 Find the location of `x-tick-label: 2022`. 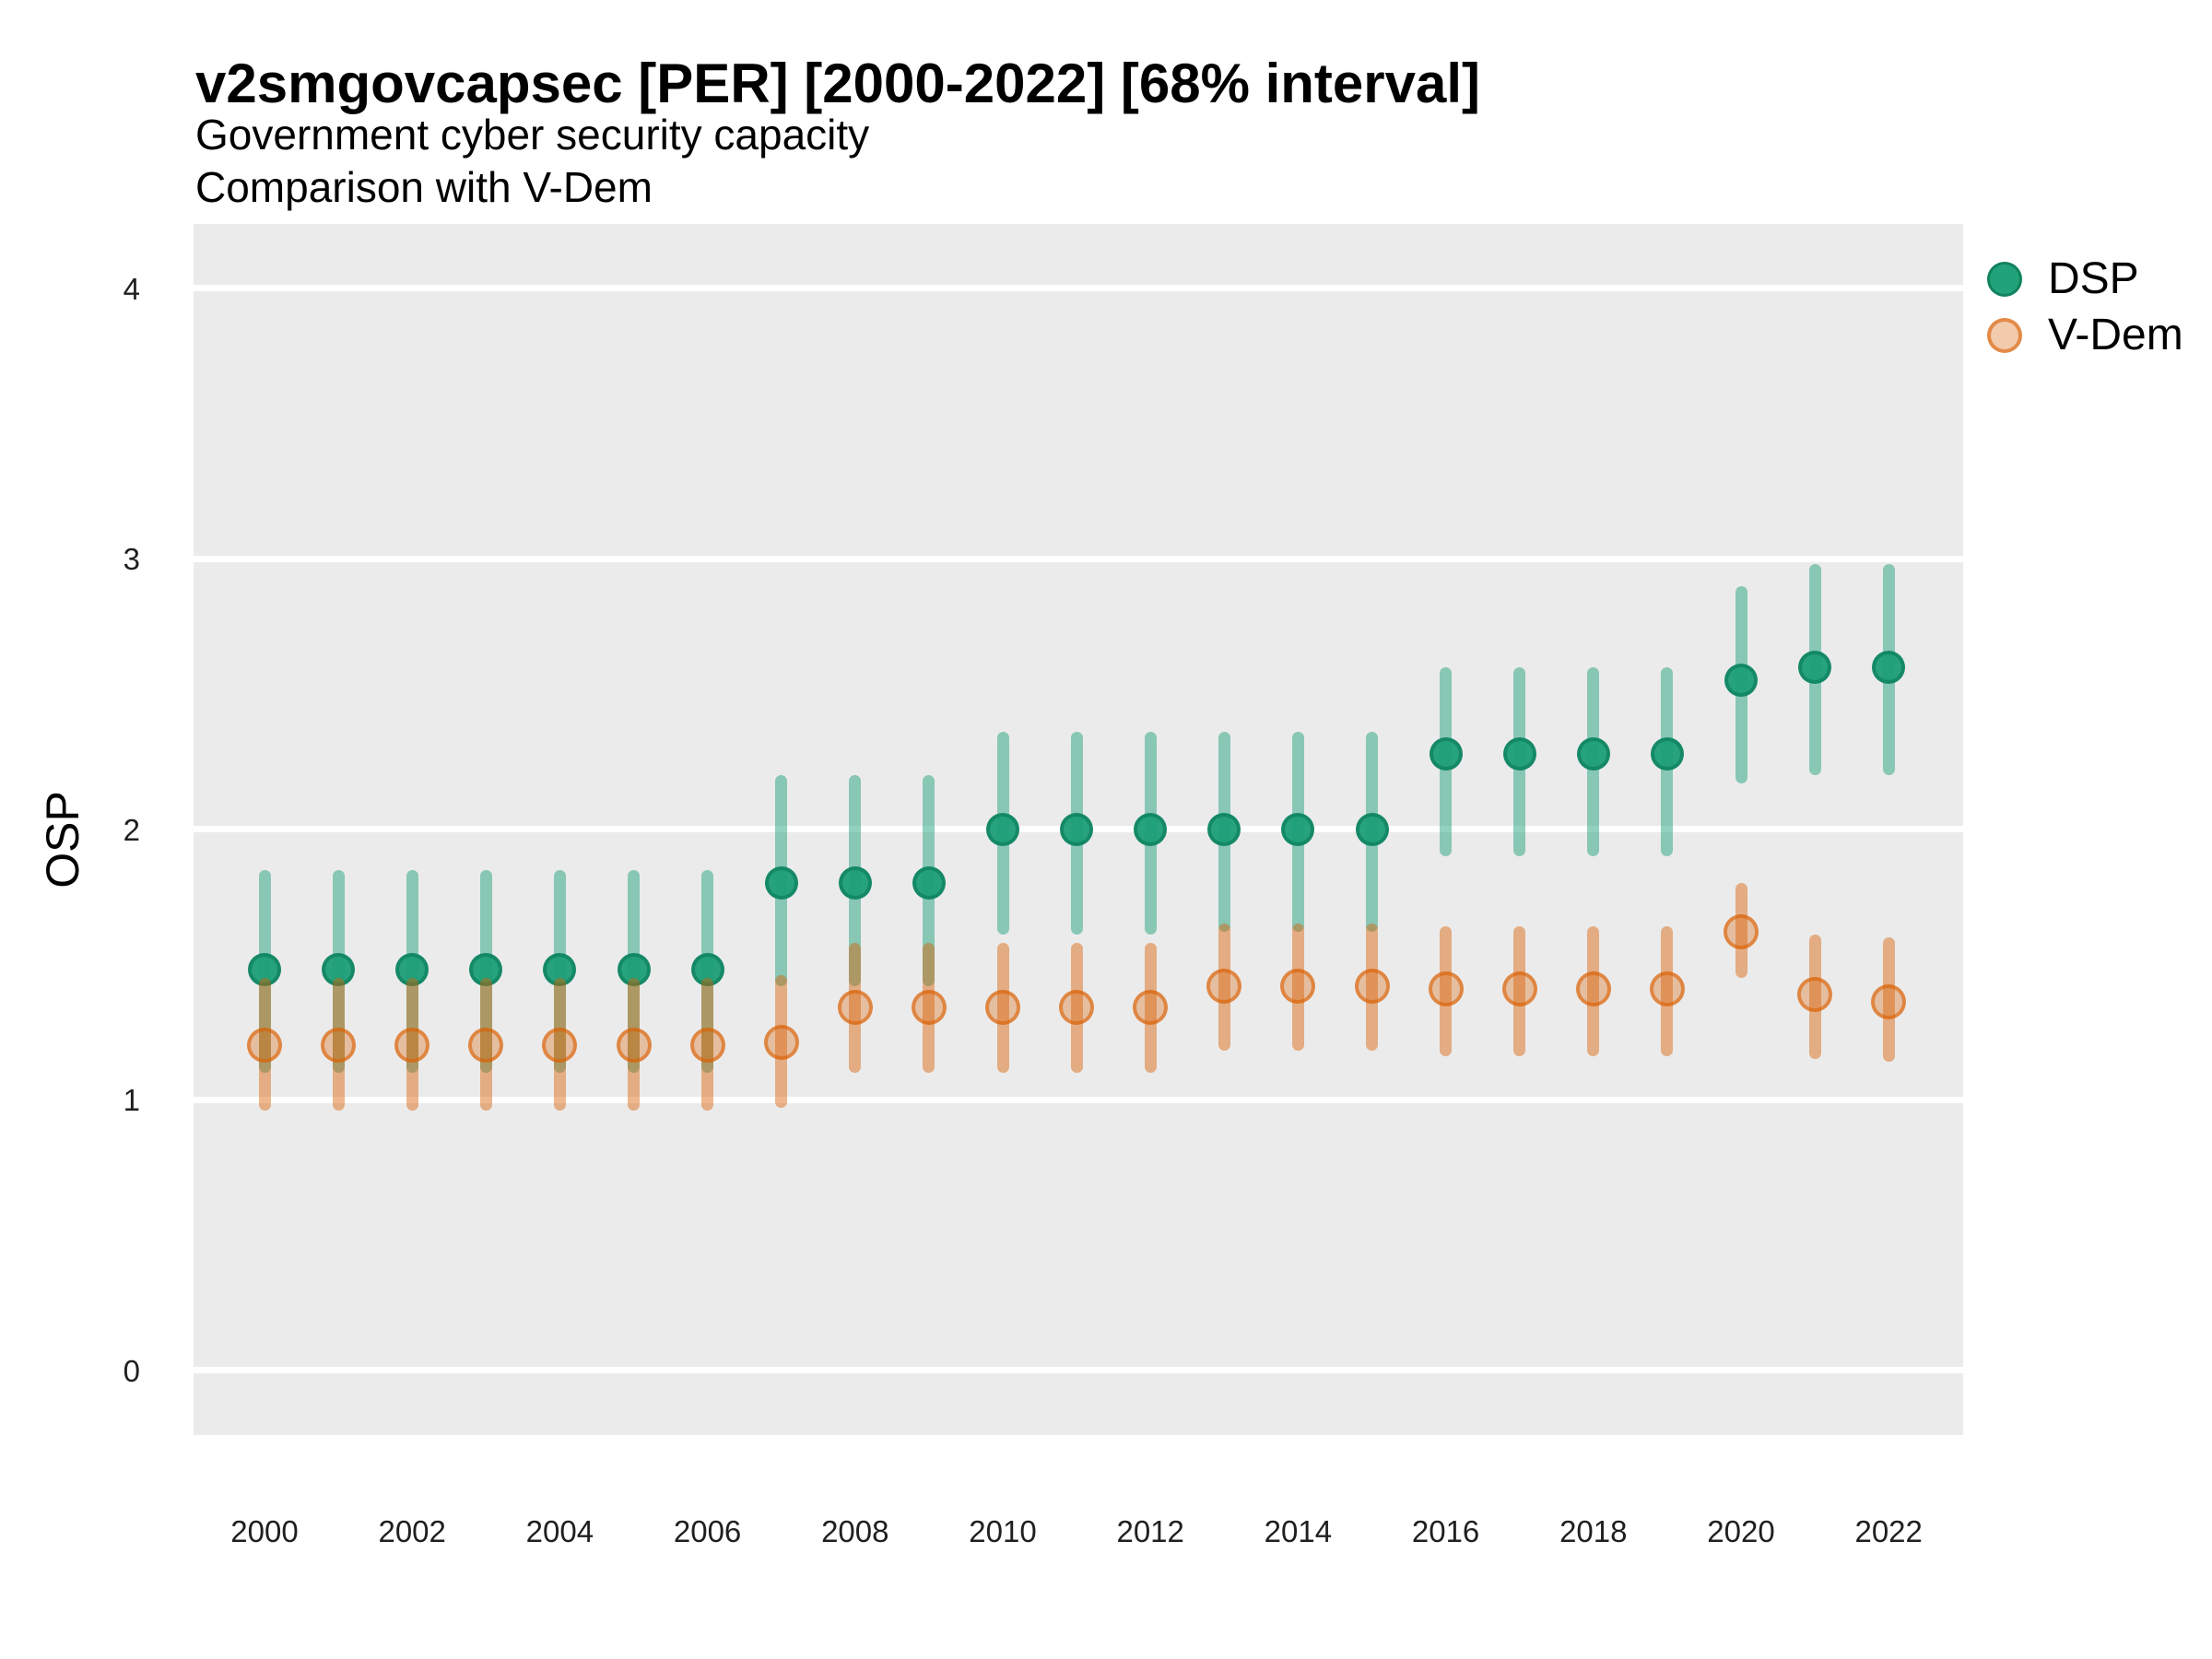

x-tick-label: 2022 is located at coordinates (1888, 1531).